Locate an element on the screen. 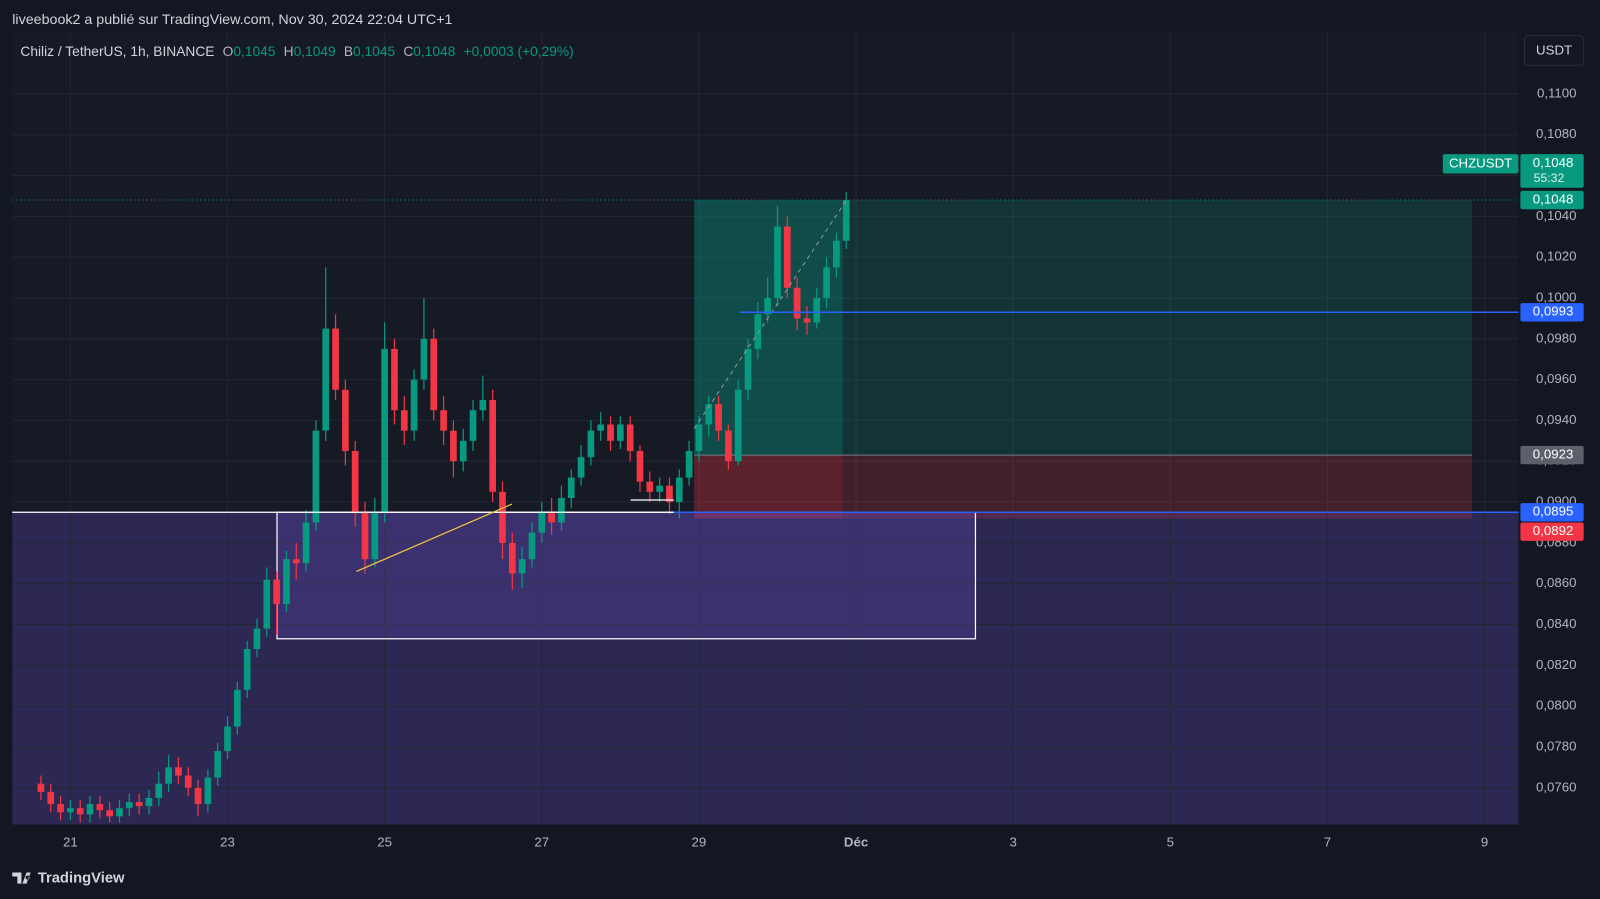  y-tick-label: 0,0800 is located at coordinates (1556, 705).